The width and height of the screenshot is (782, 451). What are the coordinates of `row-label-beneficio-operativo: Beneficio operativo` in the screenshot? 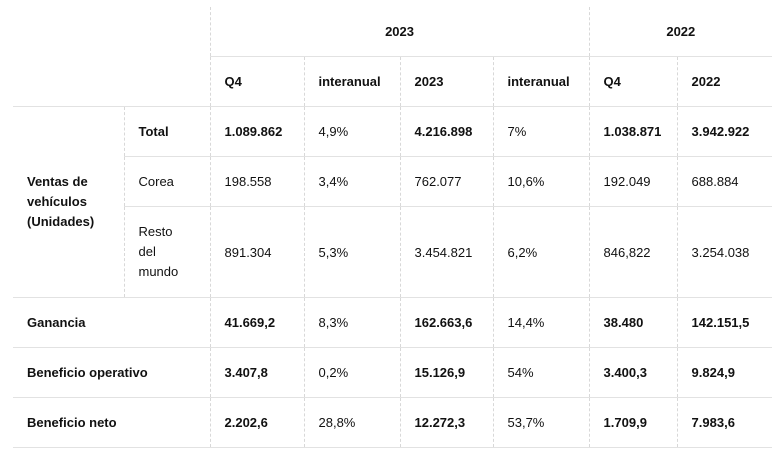 It's located at (111, 372).